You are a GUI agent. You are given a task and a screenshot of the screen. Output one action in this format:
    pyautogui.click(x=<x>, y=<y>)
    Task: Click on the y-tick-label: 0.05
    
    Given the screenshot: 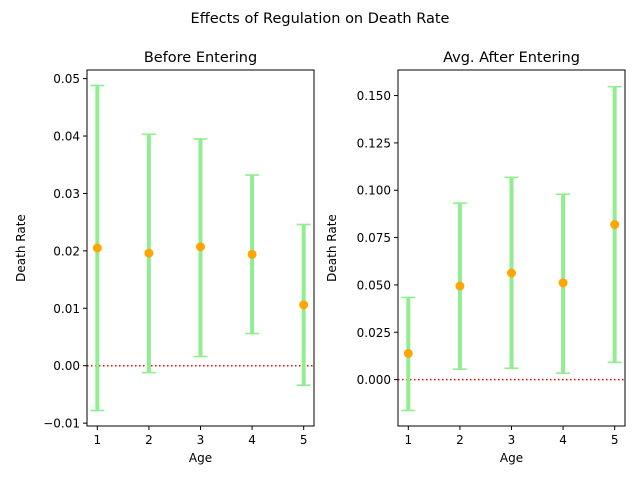 What is the action you would take?
    pyautogui.click(x=66, y=79)
    